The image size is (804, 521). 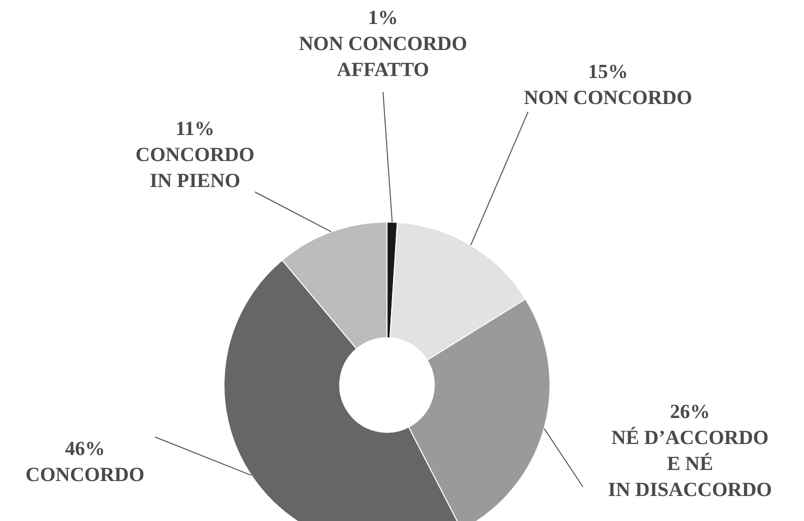 What do you see at coordinates (690, 463) in the screenshot?
I see `slice-label: NÉ D’ACCORDO E NÉ IN DISACCORDO` at bounding box center [690, 463].